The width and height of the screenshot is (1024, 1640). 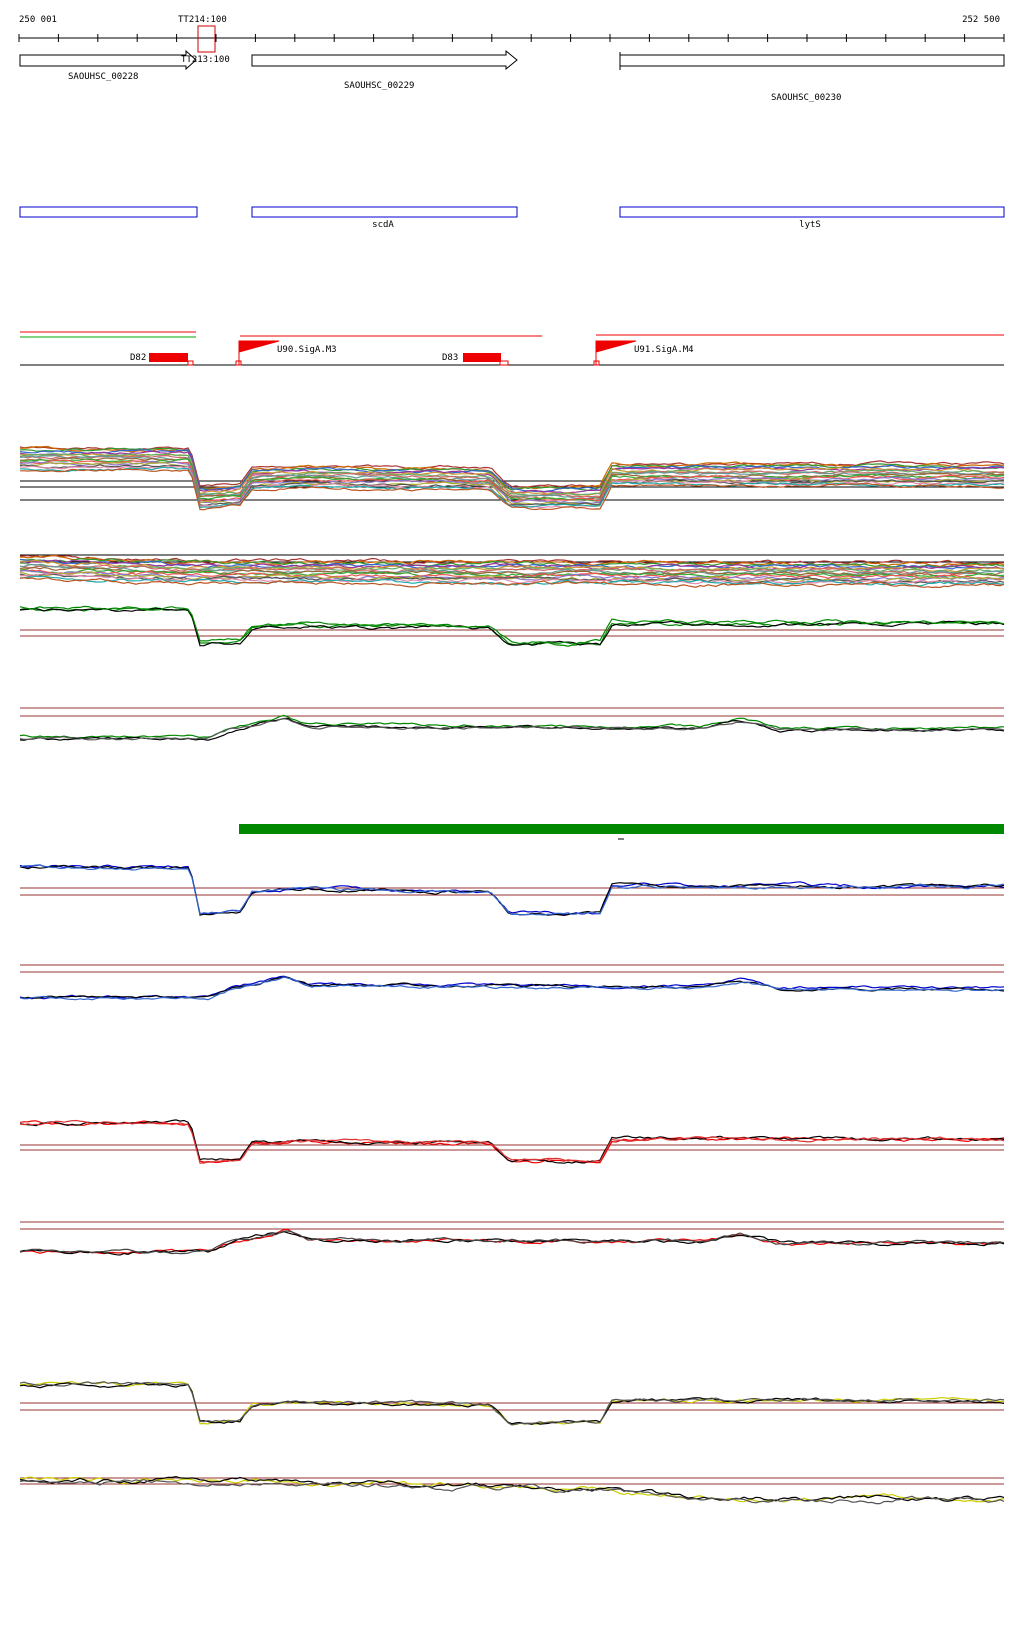 I want to click on reg-label: D83, so click(x=450, y=358).